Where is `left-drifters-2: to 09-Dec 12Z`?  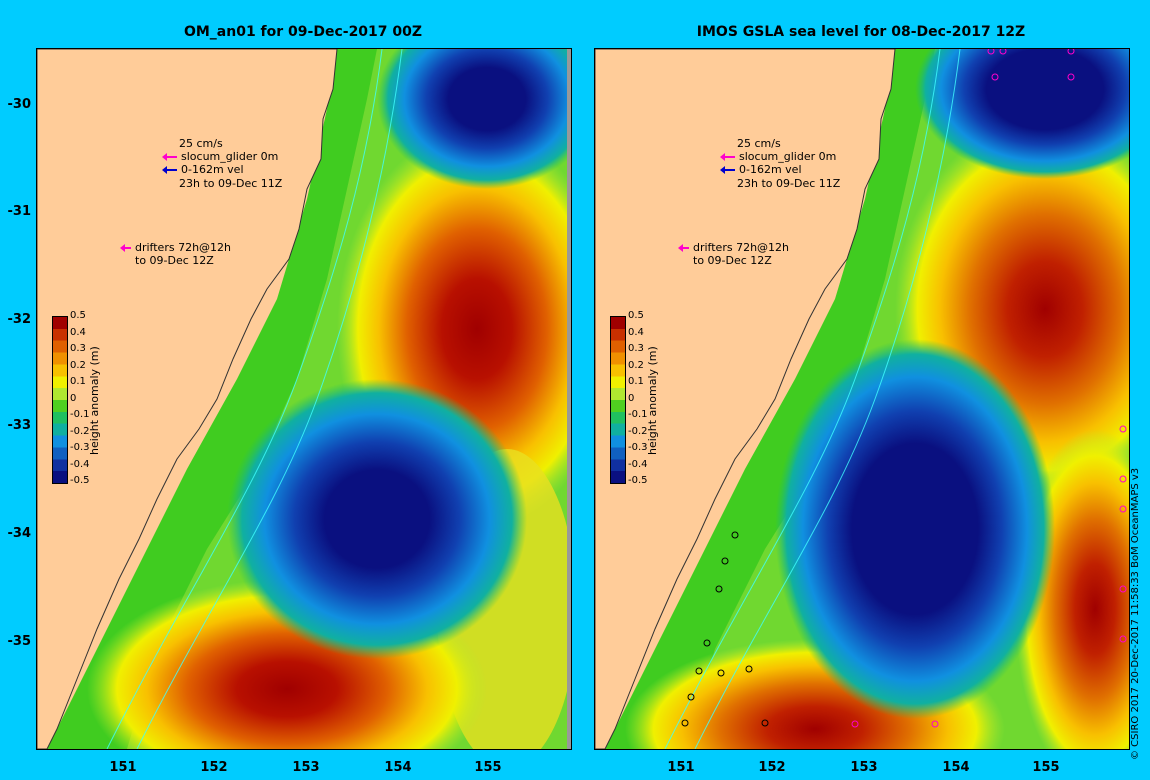 left-drifters-2: to 09-Dec 12Z is located at coordinates (174, 260).